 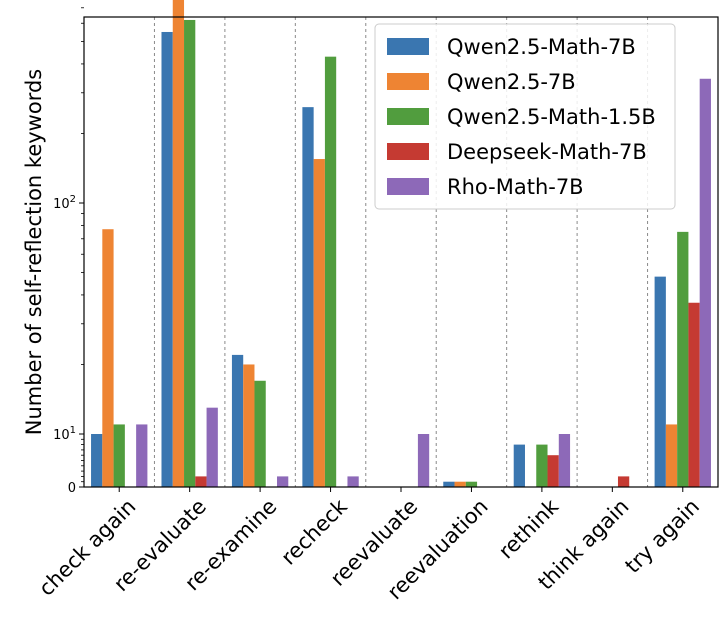 What do you see at coordinates (34, 252) in the screenshot?
I see `y-axis-label: Number of self-reflection keywords` at bounding box center [34, 252].